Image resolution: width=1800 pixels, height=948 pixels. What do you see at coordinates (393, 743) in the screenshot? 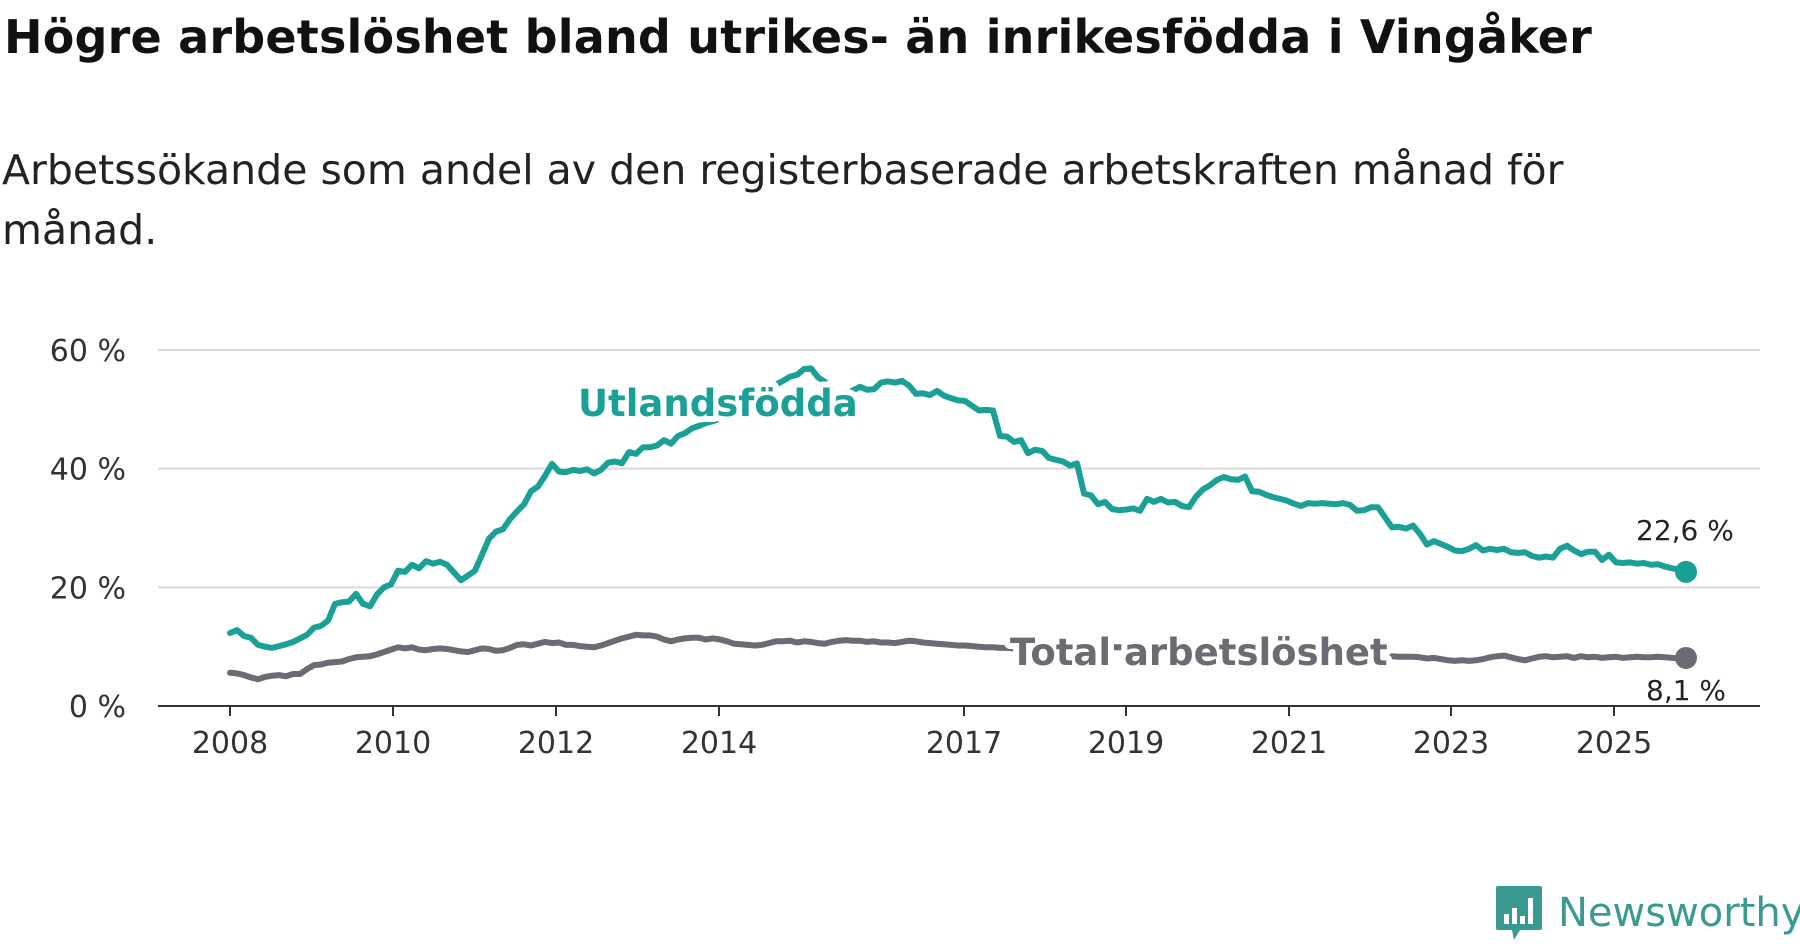
I see `x-tick-label: 2010` at bounding box center [393, 743].